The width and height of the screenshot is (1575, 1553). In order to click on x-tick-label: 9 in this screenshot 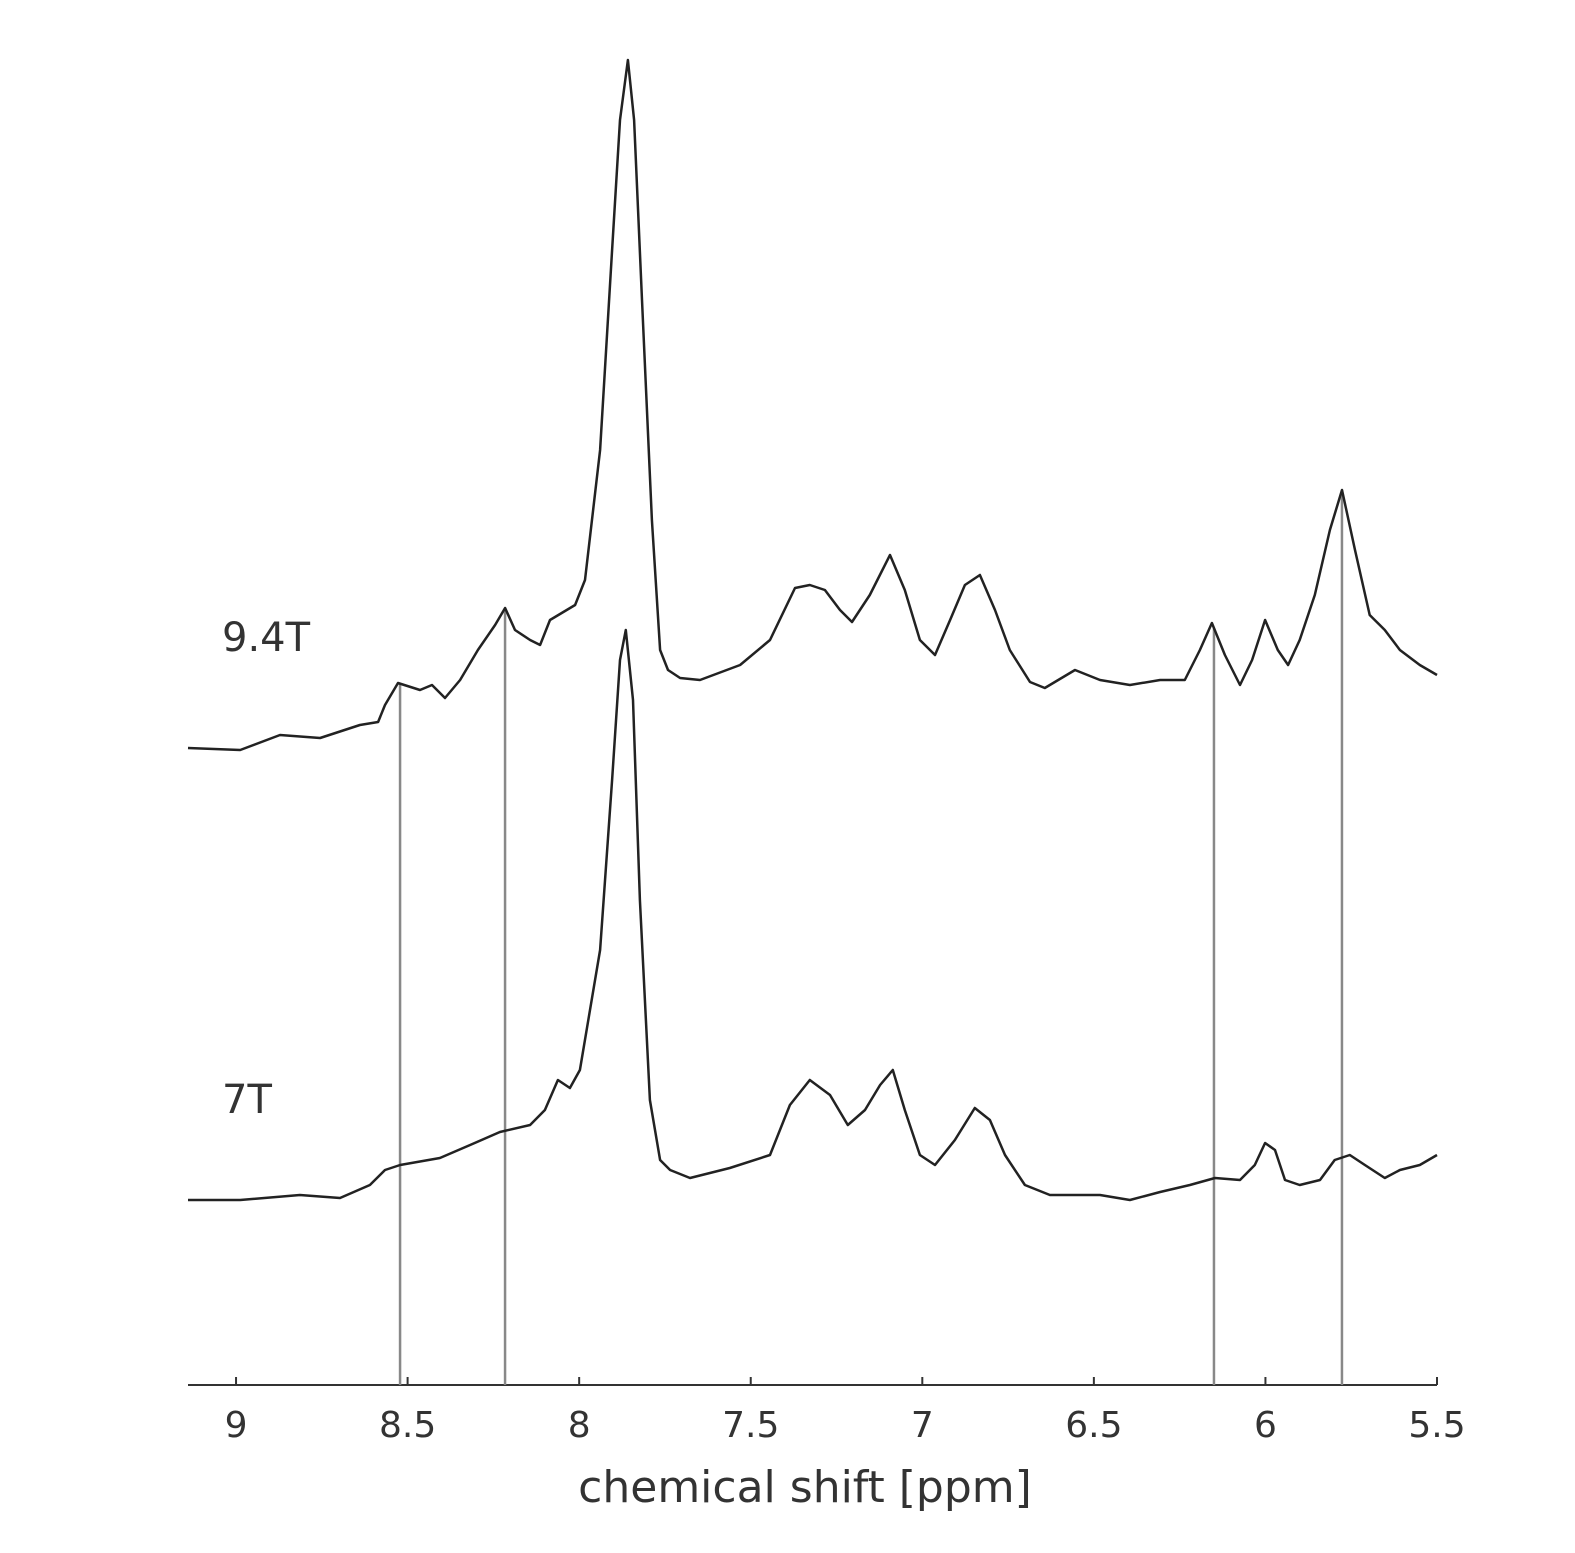, I will do `click(236, 1425)`.